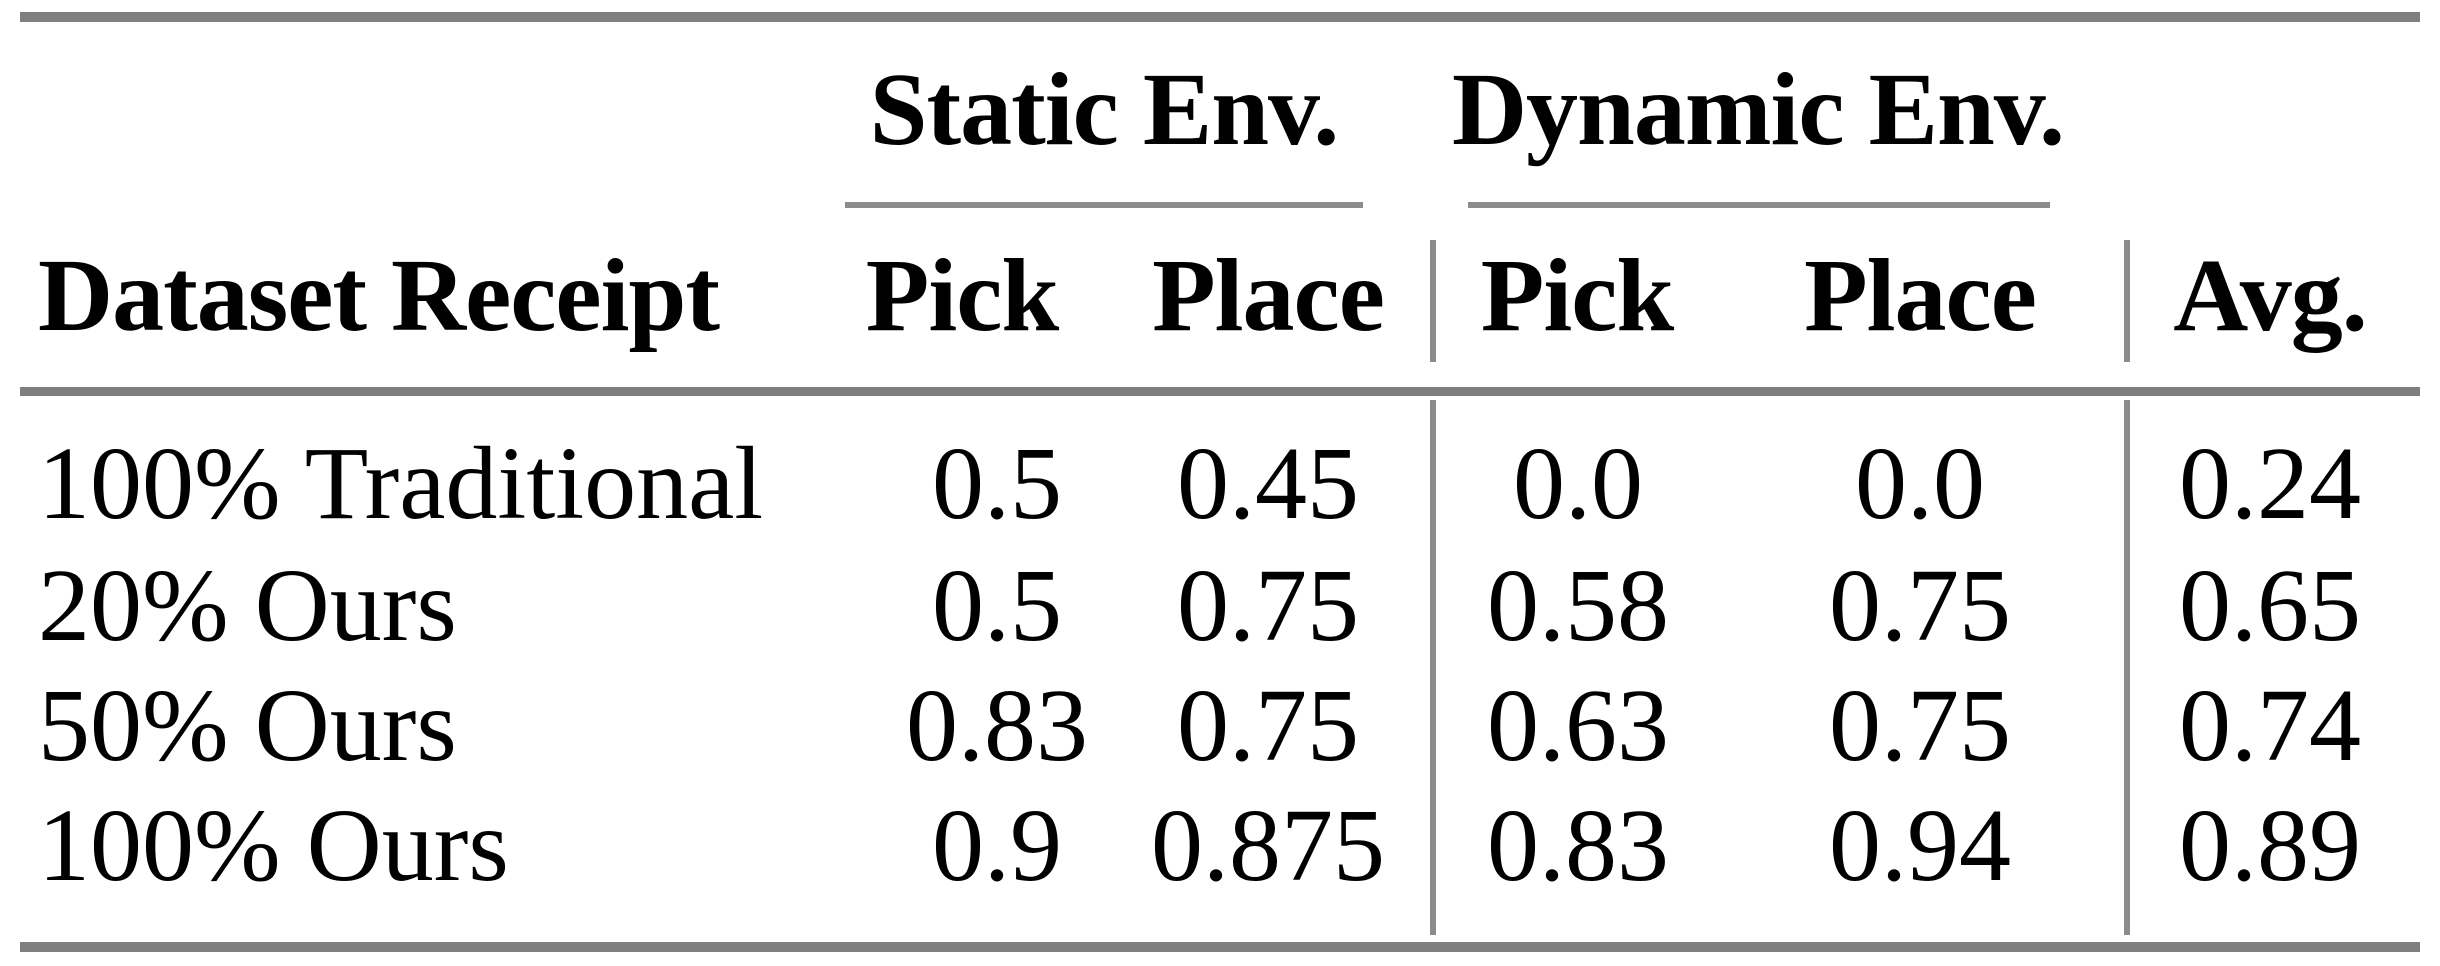  What do you see at coordinates (1578, 483) in the screenshot?
I see `cell-dynamic-pick: 0.0` at bounding box center [1578, 483].